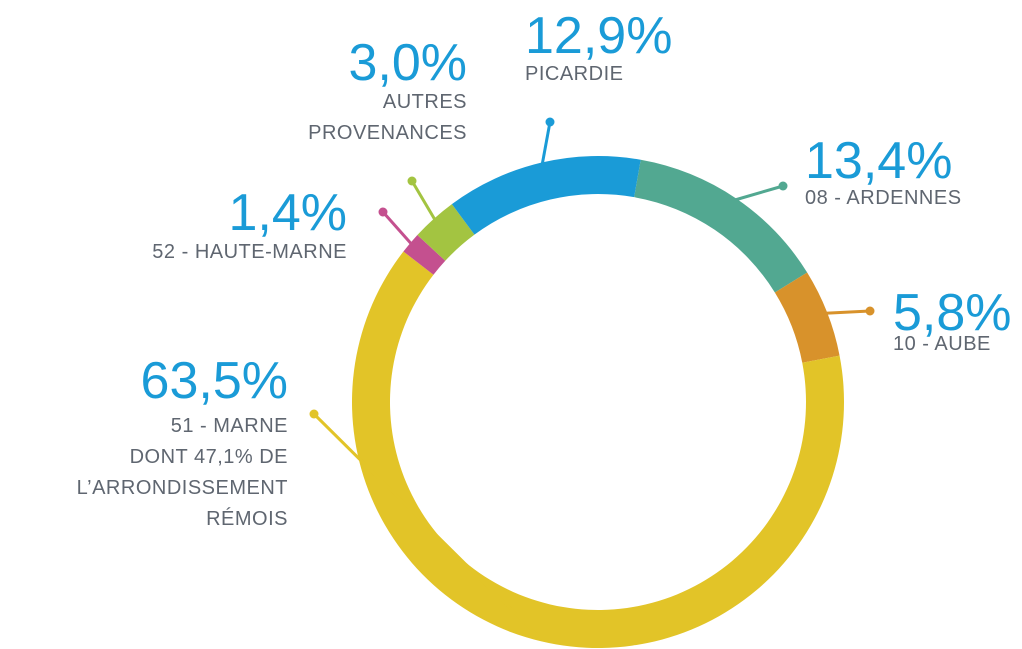 This screenshot has width=1022, height=649. What do you see at coordinates (214, 381) in the screenshot?
I see `value-label: 63,5%` at bounding box center [214, 381].